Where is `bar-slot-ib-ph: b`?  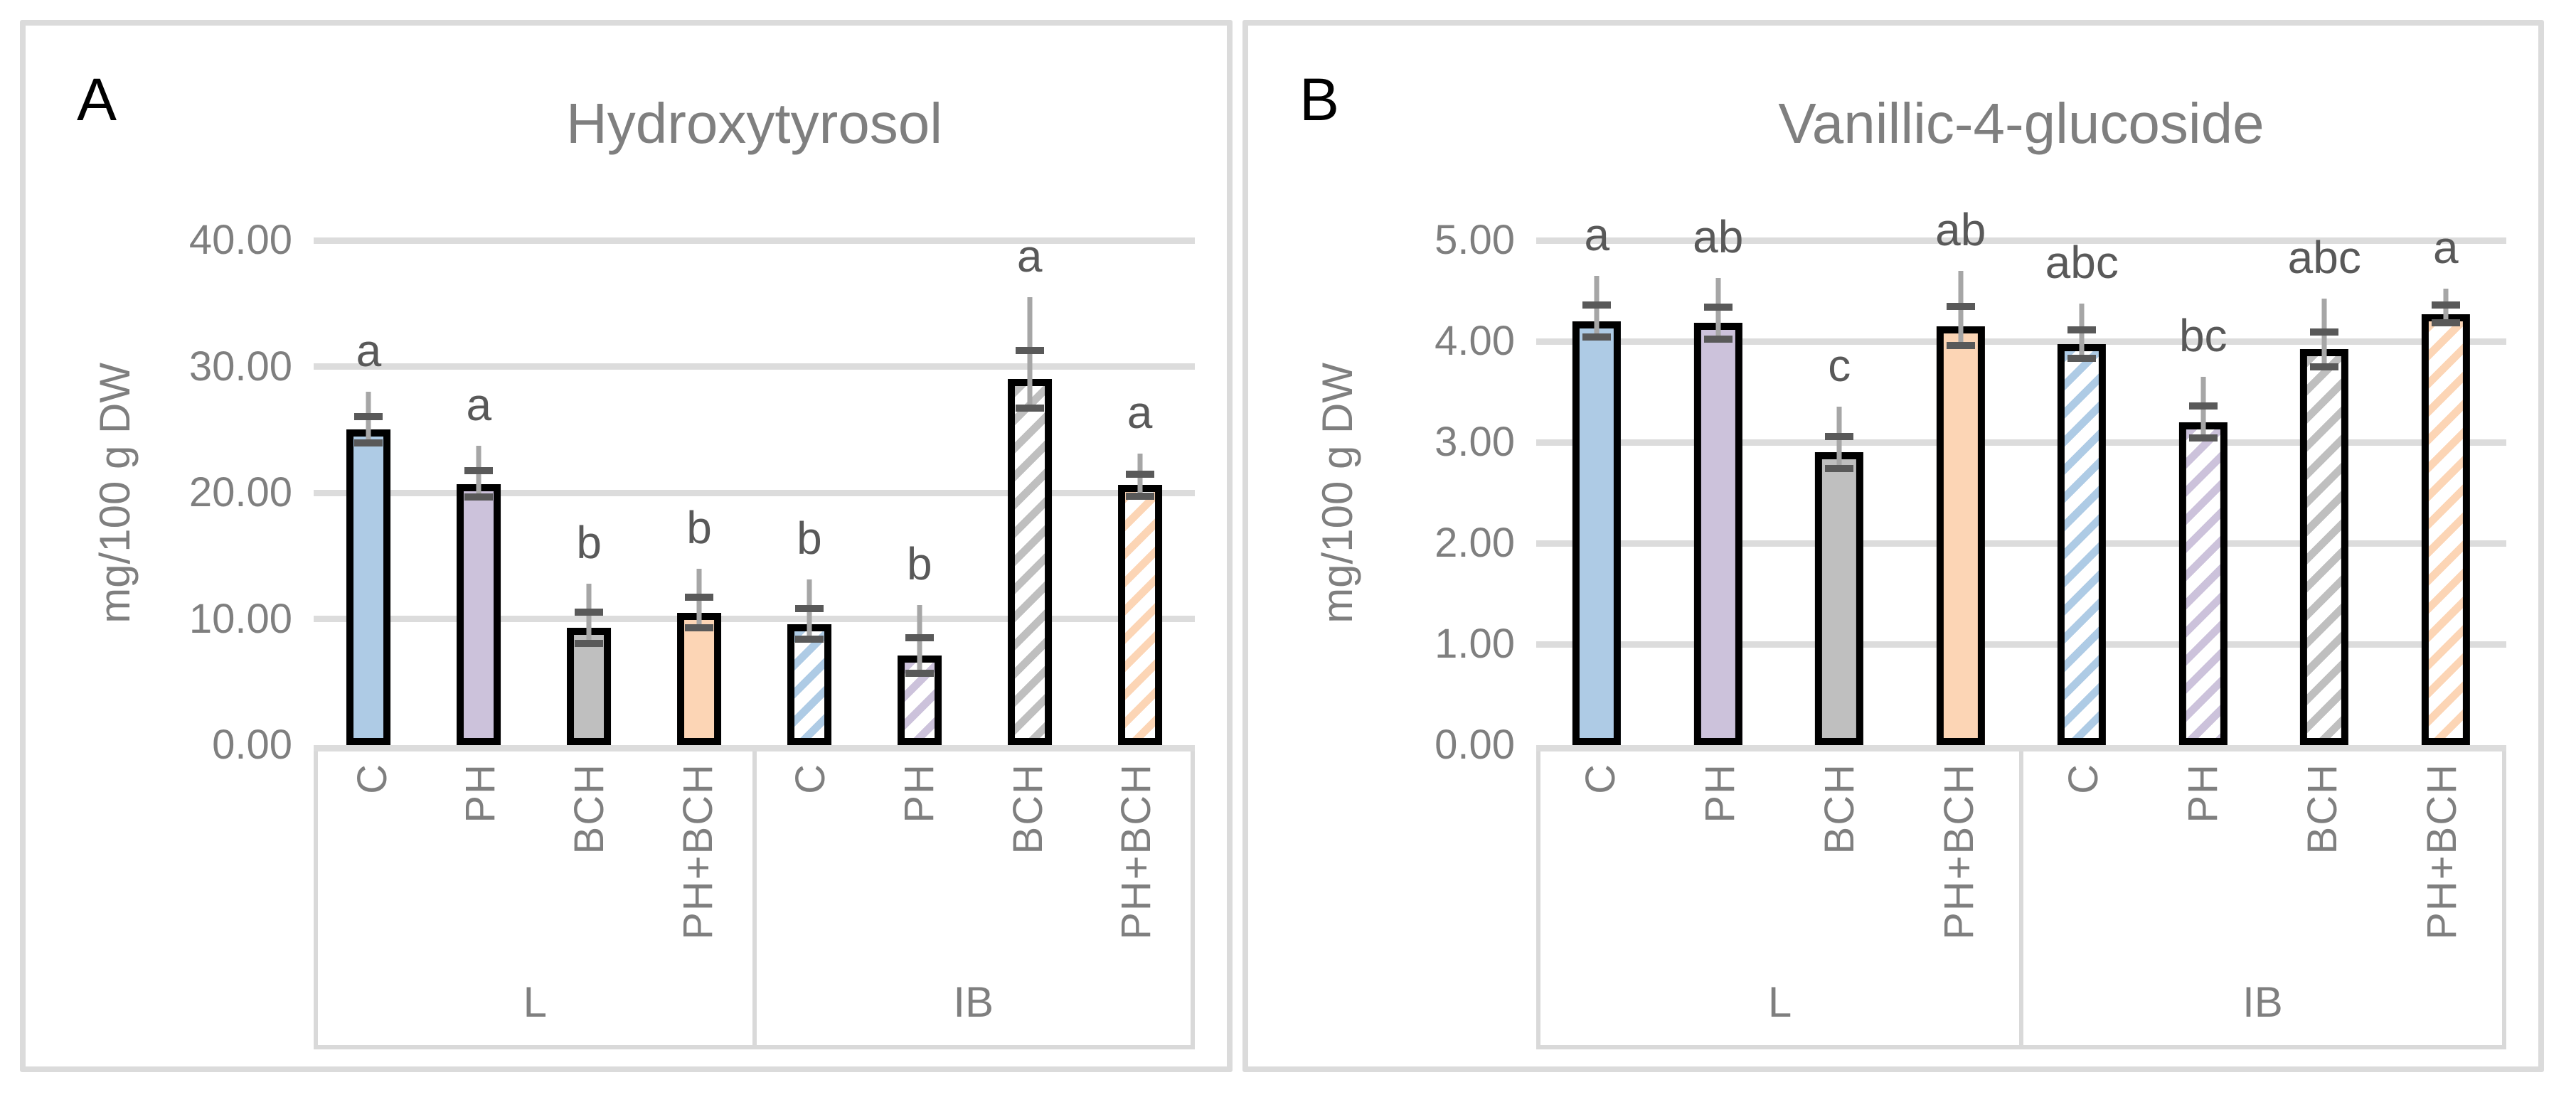
bar-slot-ib-ph: b is located at coordinates (919, 492).